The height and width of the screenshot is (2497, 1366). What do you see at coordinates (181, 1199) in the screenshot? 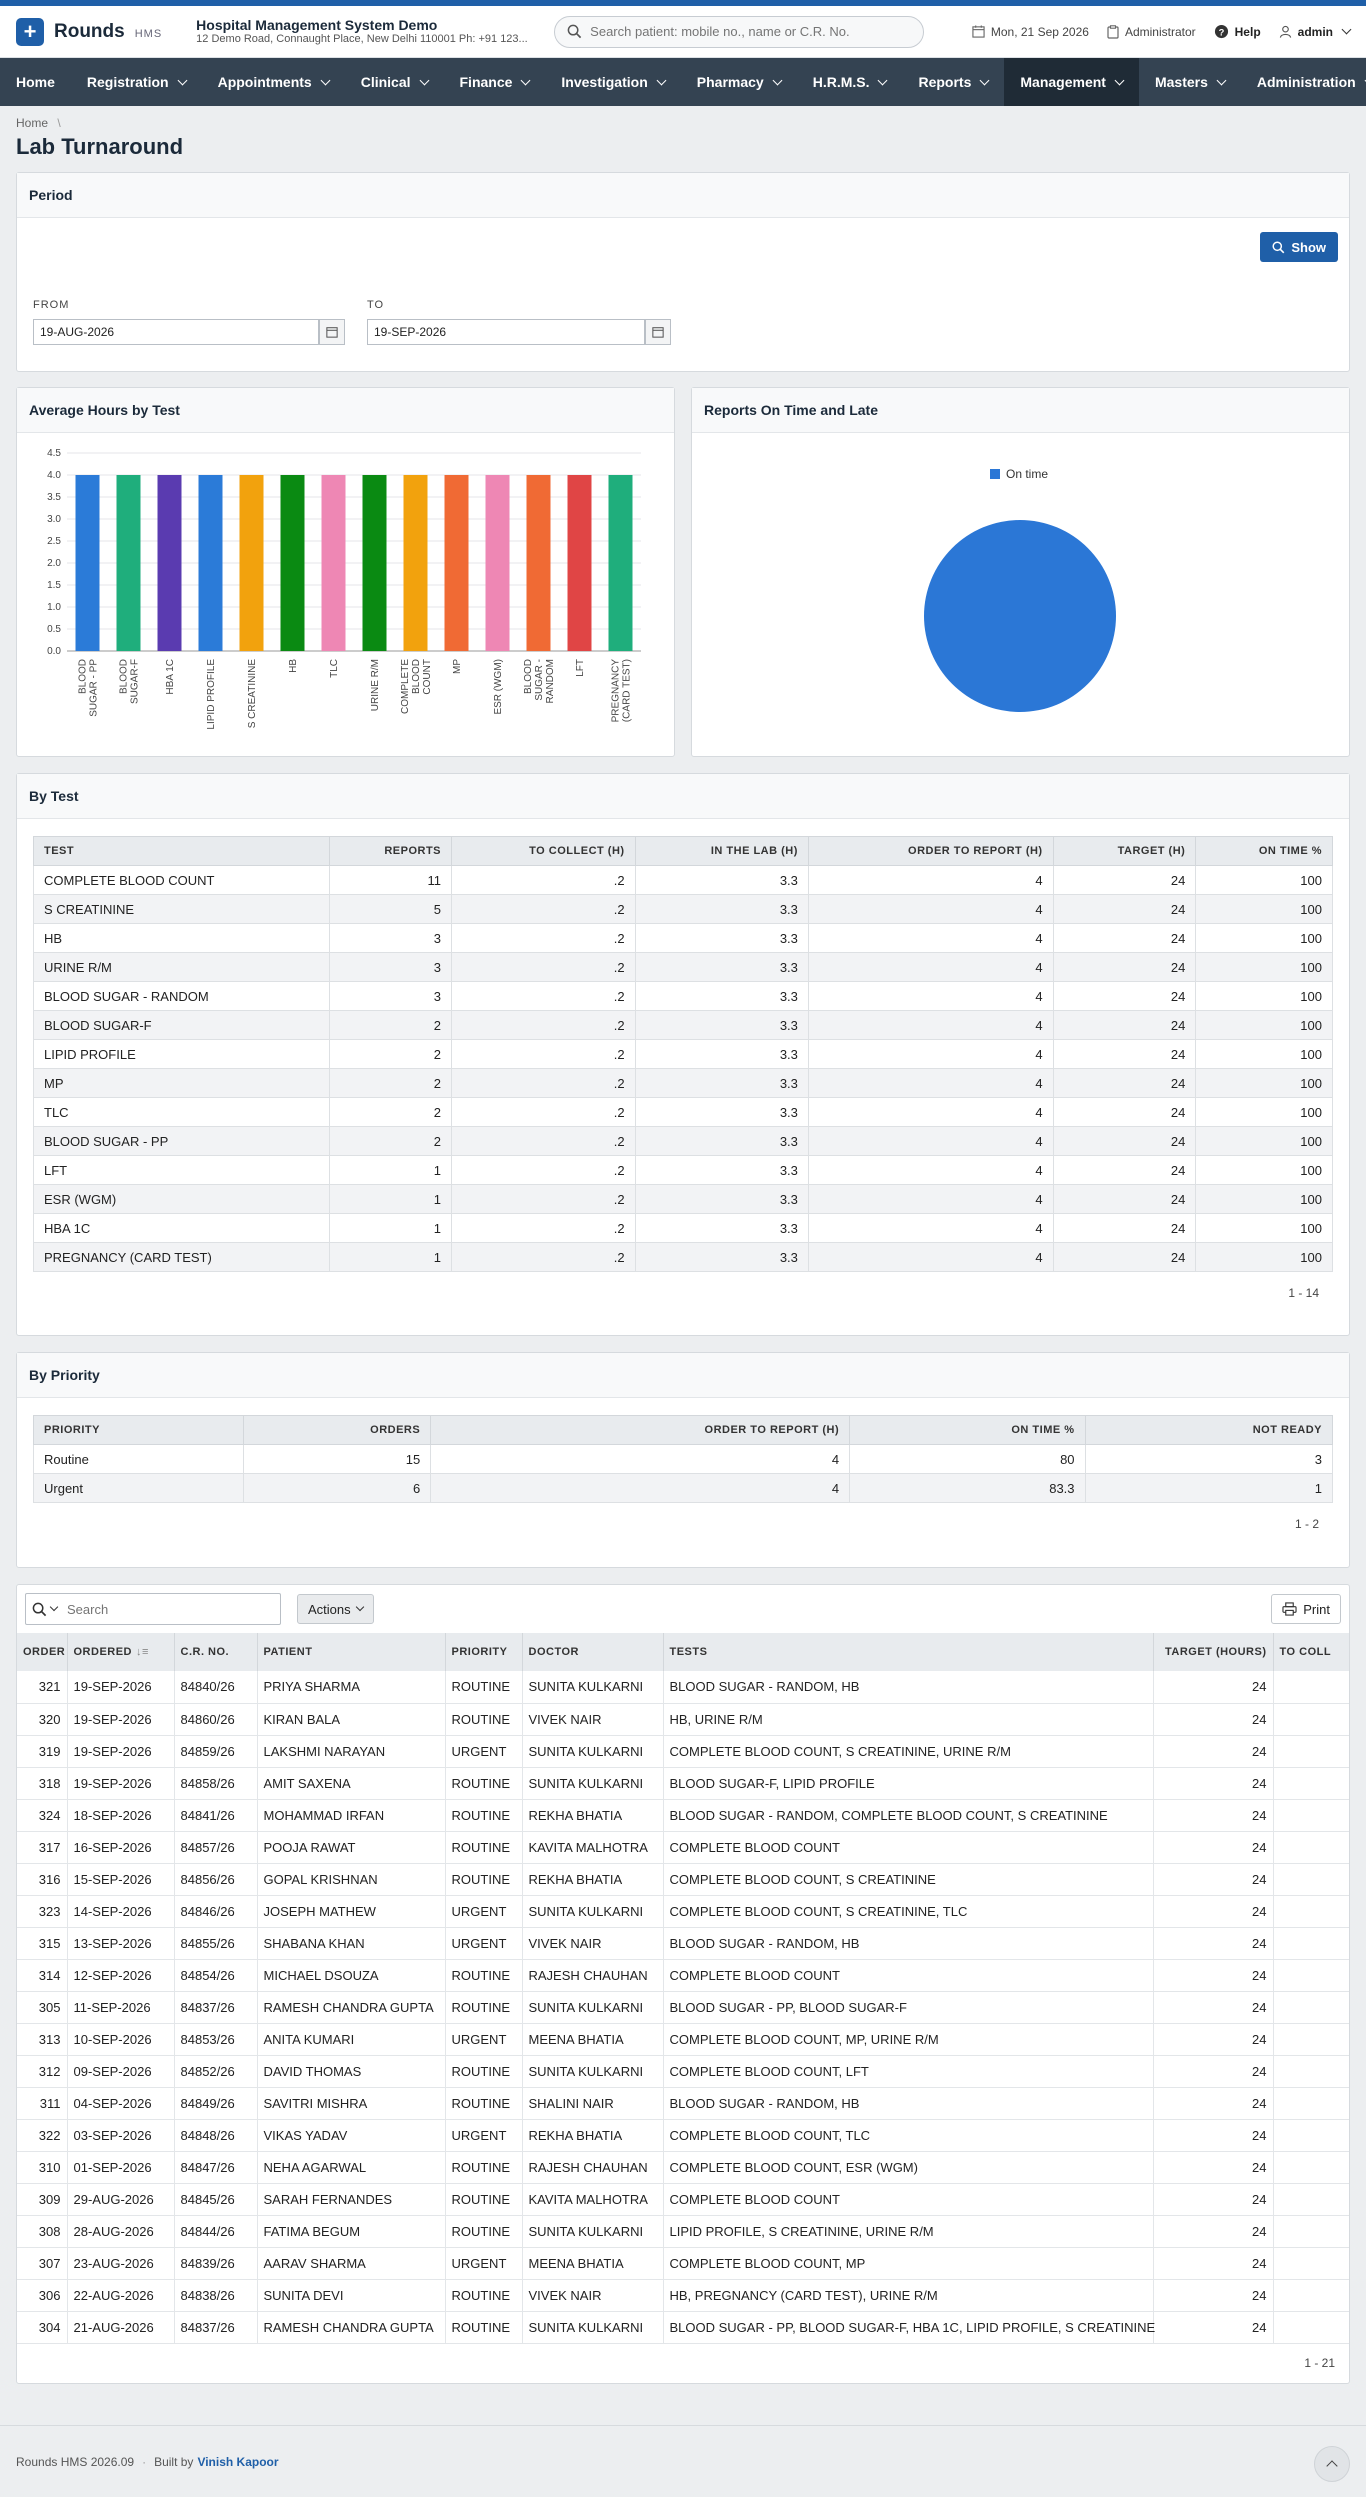
I see `table-cell: ESR (WGM)` at bounding box center [181, 1199].